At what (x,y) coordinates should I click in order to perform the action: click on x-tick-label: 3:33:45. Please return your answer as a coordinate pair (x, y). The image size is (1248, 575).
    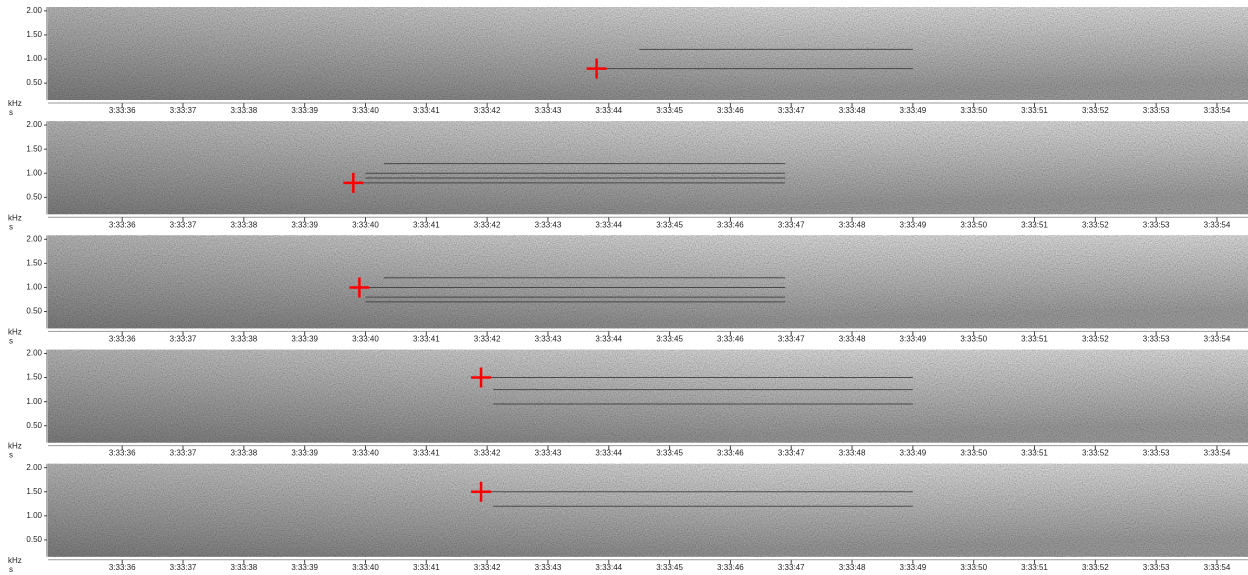
    Looking at the image, I should click on (669, 224).